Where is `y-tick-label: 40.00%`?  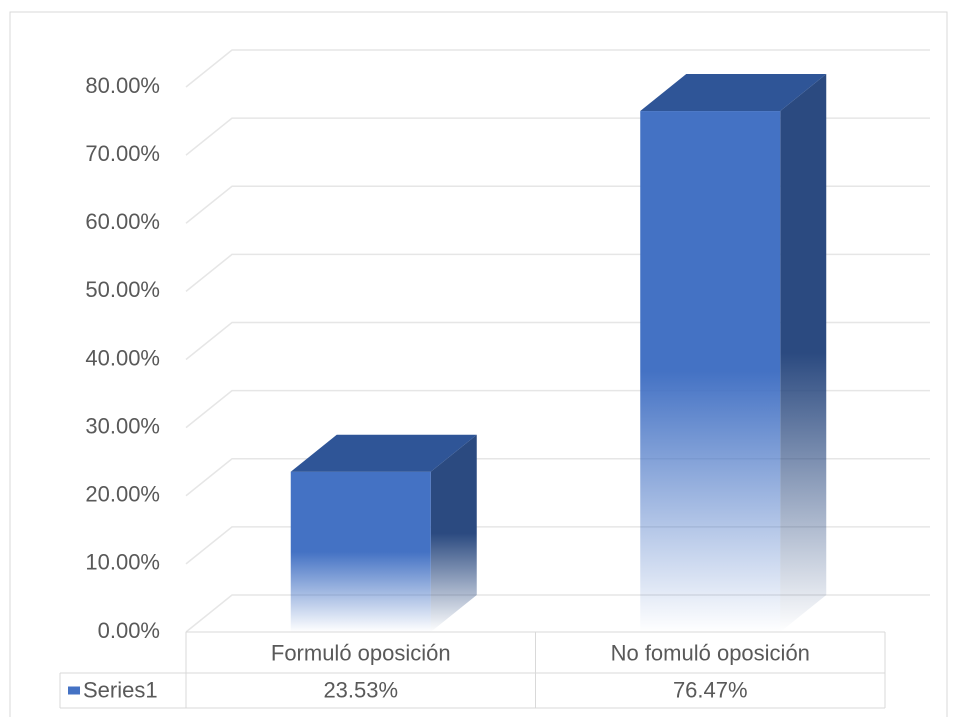
y-tick-label: 40.00% is located at coordinates (122, 357).